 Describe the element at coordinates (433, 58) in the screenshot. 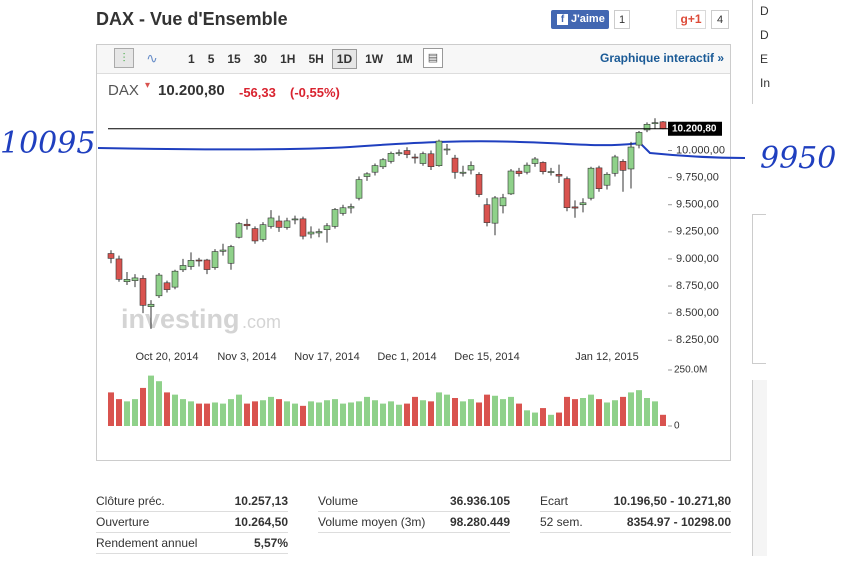

I see `settings-button: ▤` at that location.